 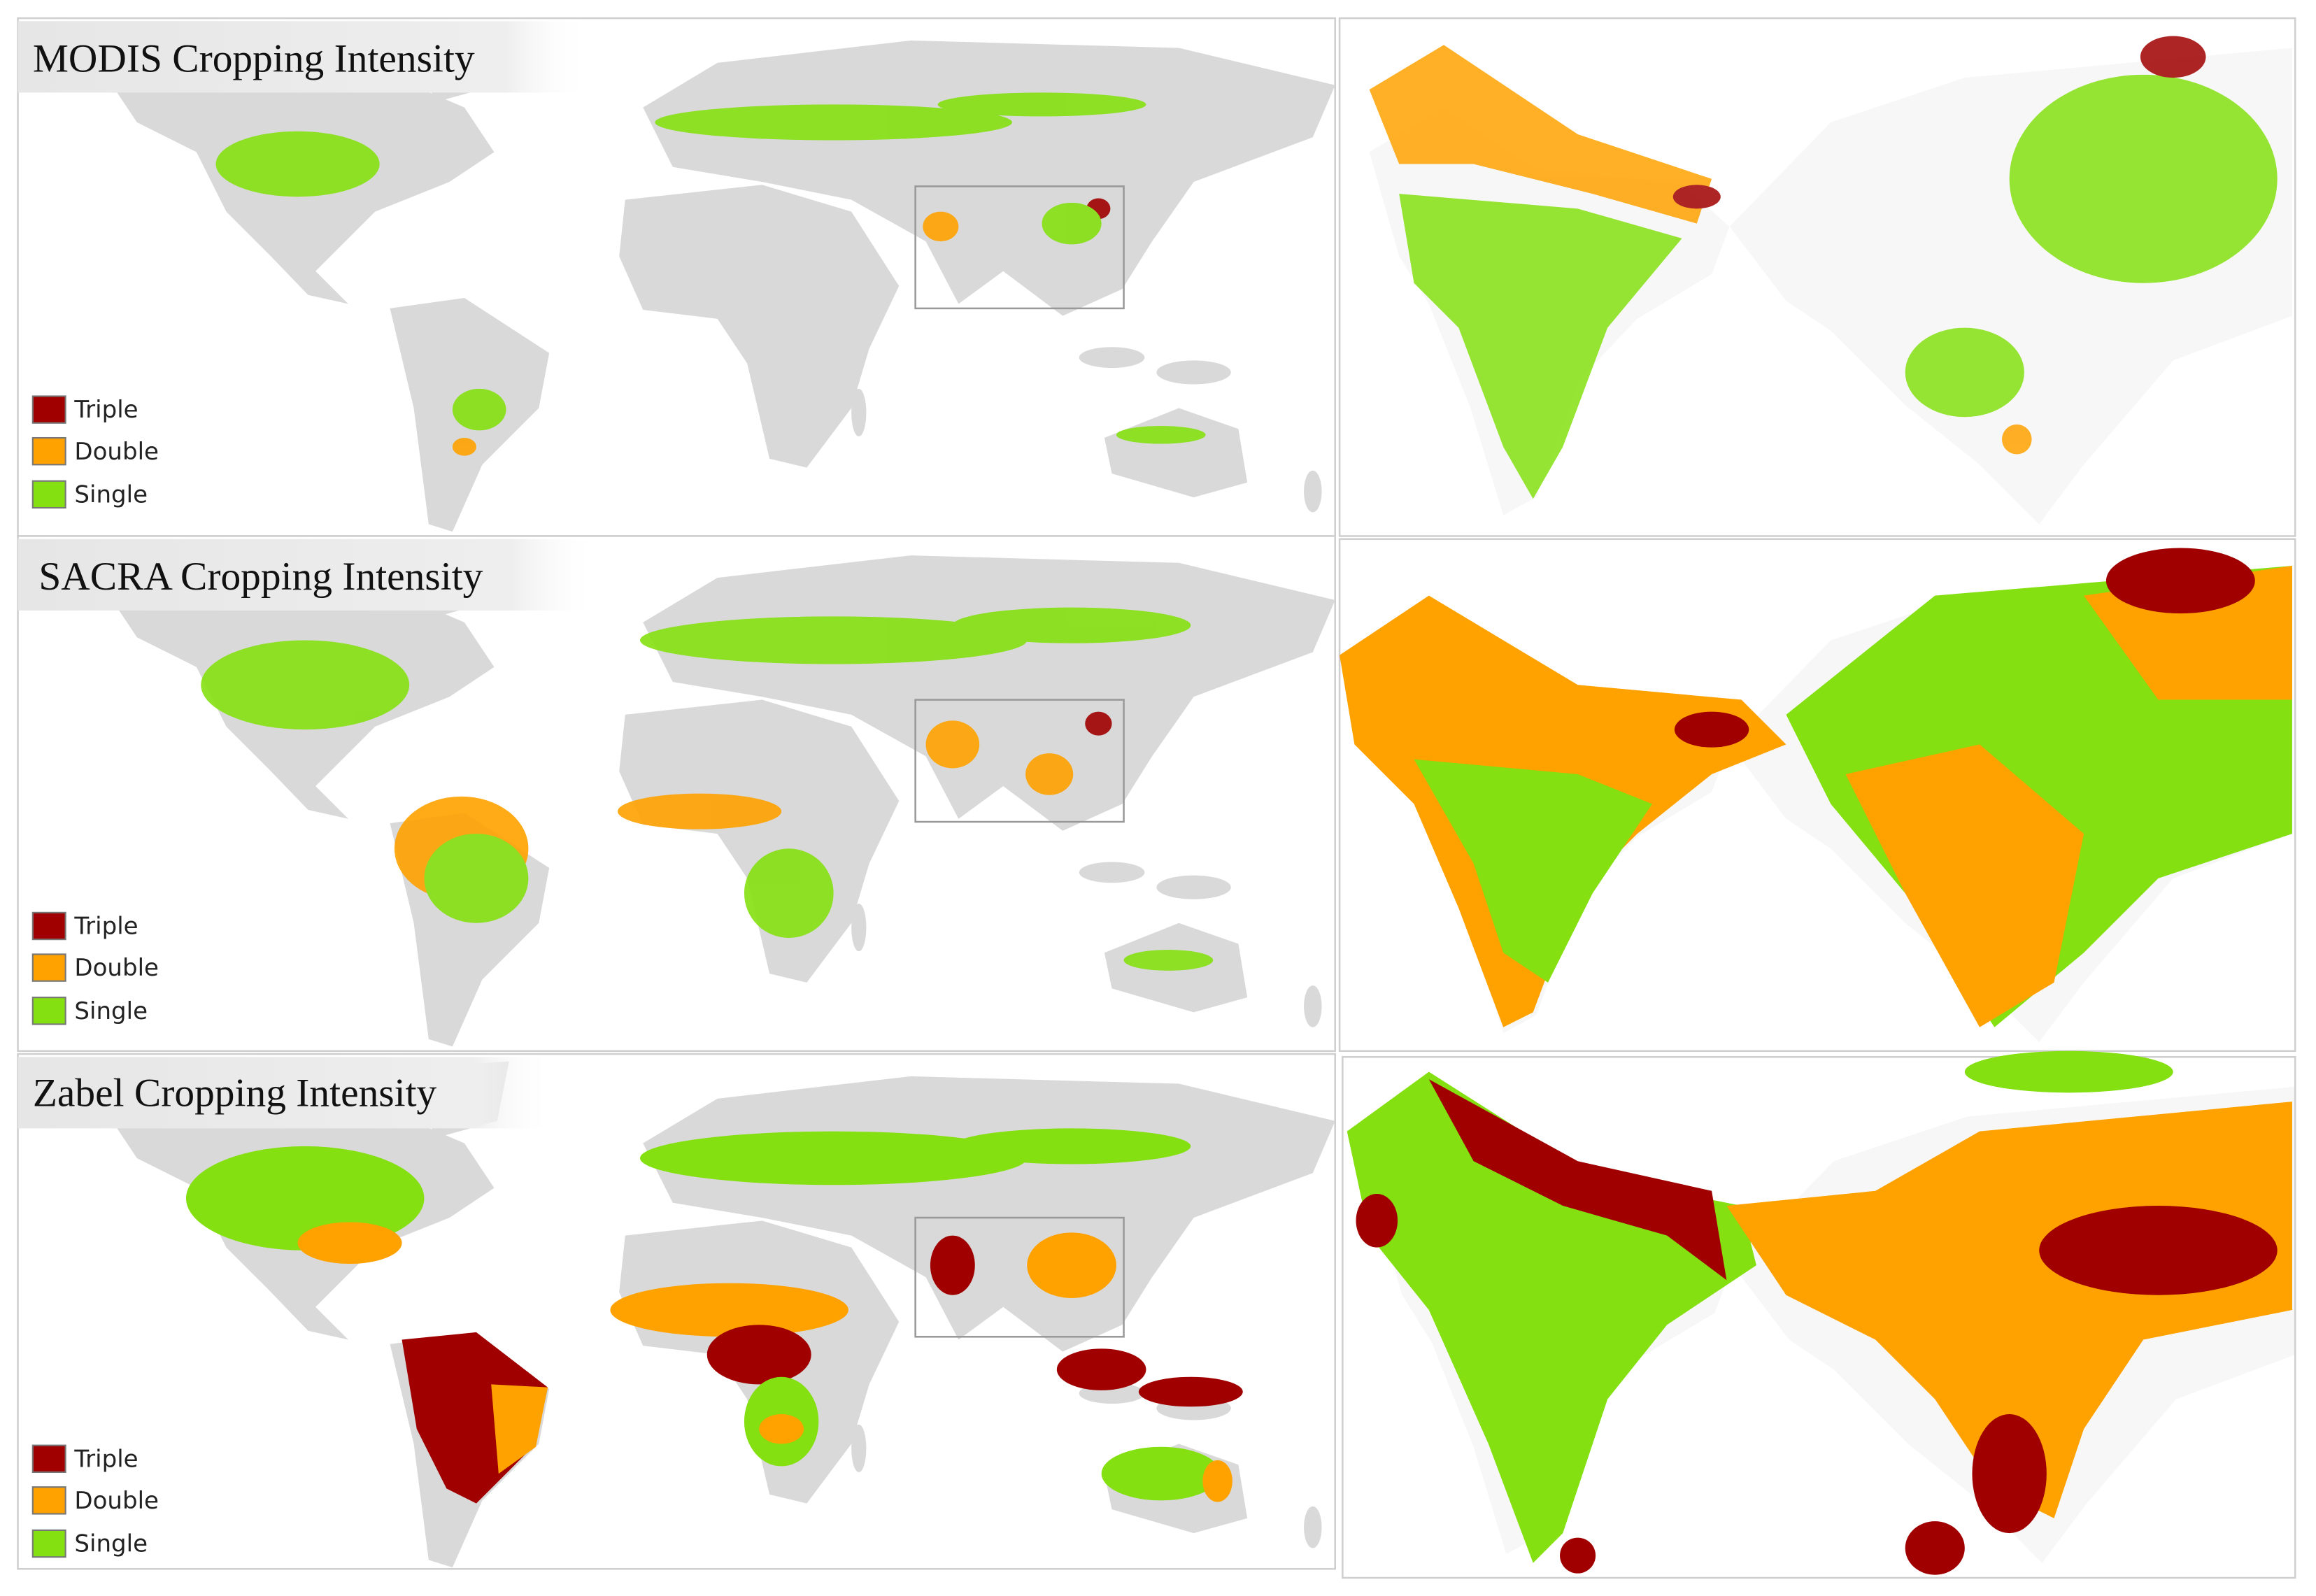 What do you see at coordinates (260, 577) in the screenshot?
I see `panel-title: SACRA Cropping Intensity` at bounding box center [260, 577].